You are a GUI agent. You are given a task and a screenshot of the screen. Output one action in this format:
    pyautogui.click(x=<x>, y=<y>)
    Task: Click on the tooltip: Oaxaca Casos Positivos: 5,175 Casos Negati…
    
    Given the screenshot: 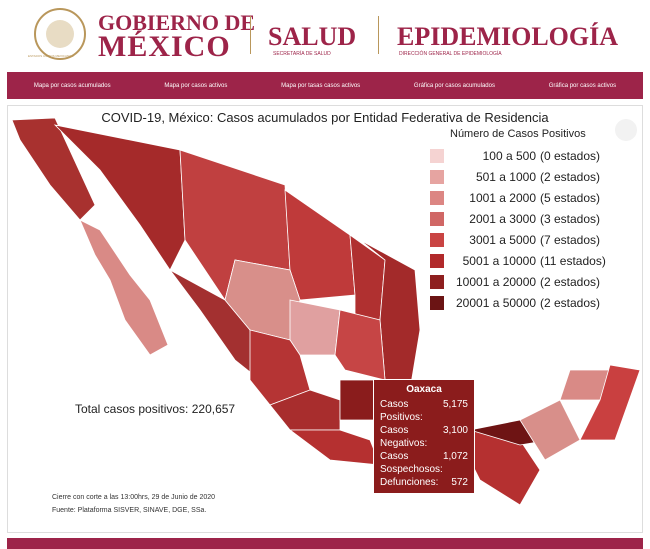 What is the action you would take?
    pyautogui.click(x=424, y=436)
    